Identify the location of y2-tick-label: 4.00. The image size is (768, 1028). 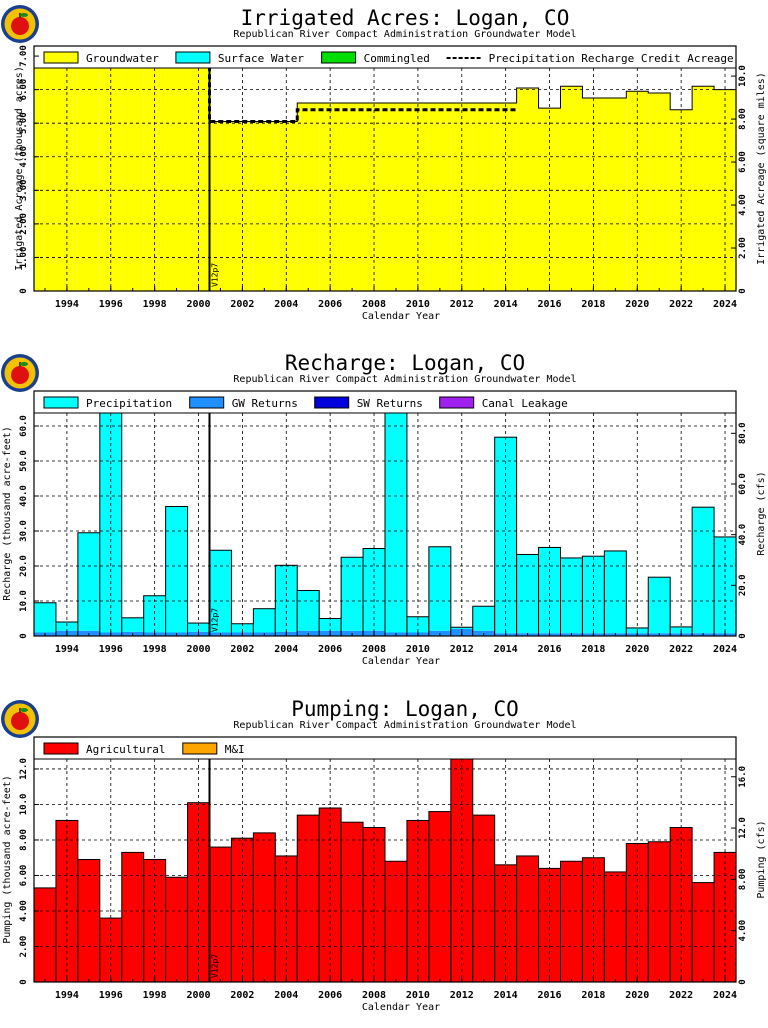
(743, 931).